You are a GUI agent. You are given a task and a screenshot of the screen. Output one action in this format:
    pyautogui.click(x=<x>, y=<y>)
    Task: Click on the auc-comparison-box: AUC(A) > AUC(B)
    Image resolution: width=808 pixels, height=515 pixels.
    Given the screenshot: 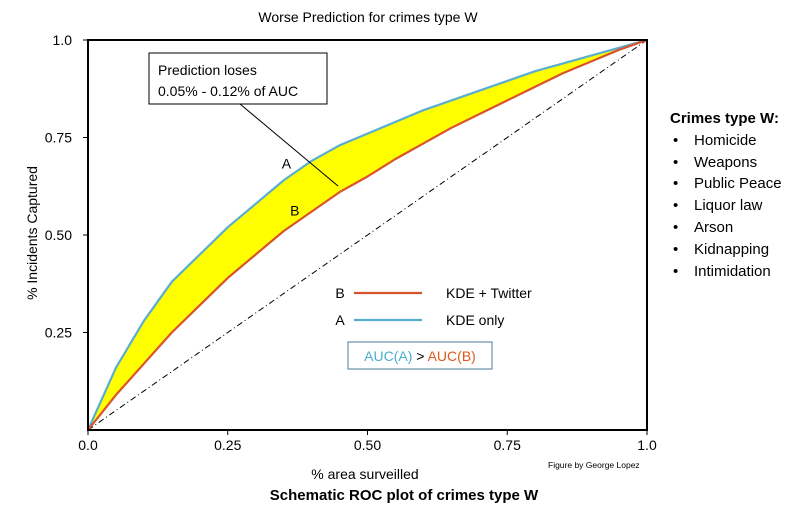 What is the action you would take?
    pyautogui.click(x=420, y=355)
    